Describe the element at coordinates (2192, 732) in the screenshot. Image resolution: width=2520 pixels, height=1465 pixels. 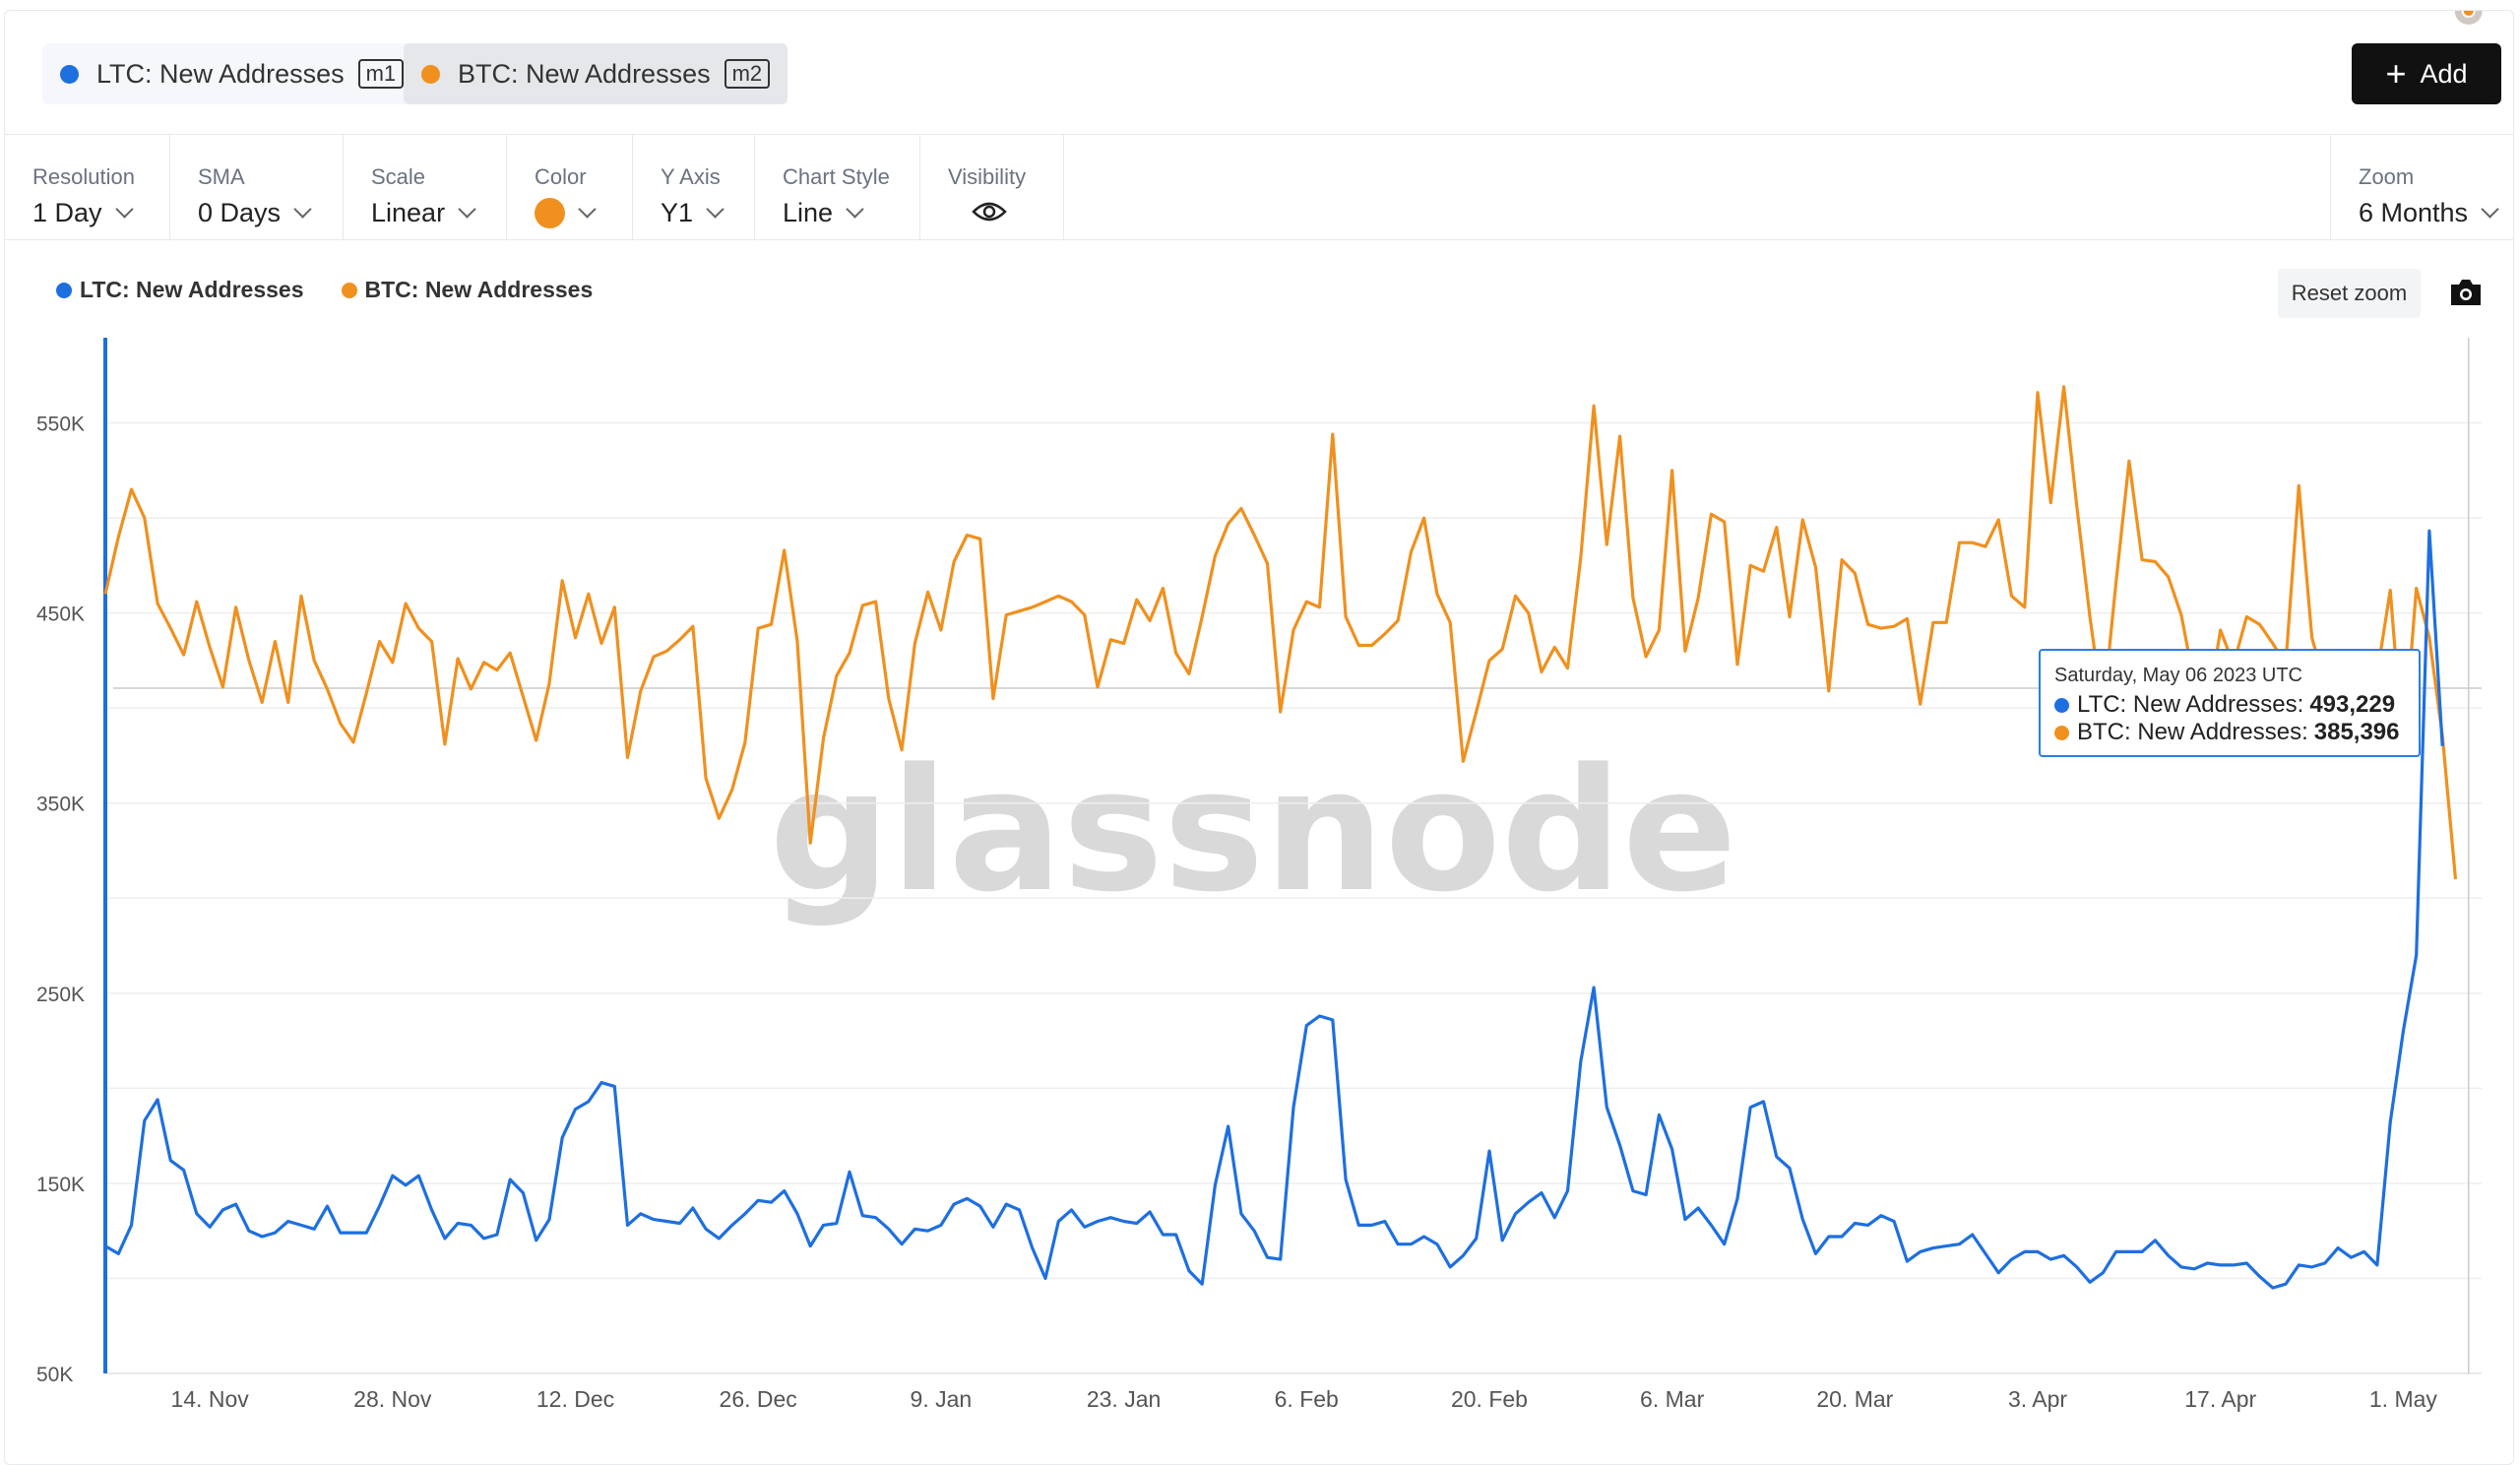
I see `tooltip-label: BTC: New Addresses:` at that location.